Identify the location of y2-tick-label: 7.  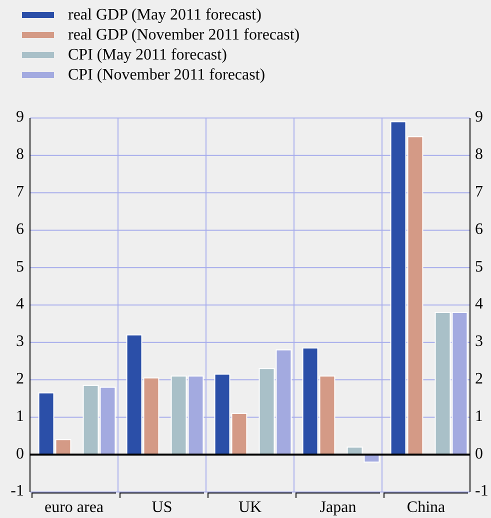
(479, 191).